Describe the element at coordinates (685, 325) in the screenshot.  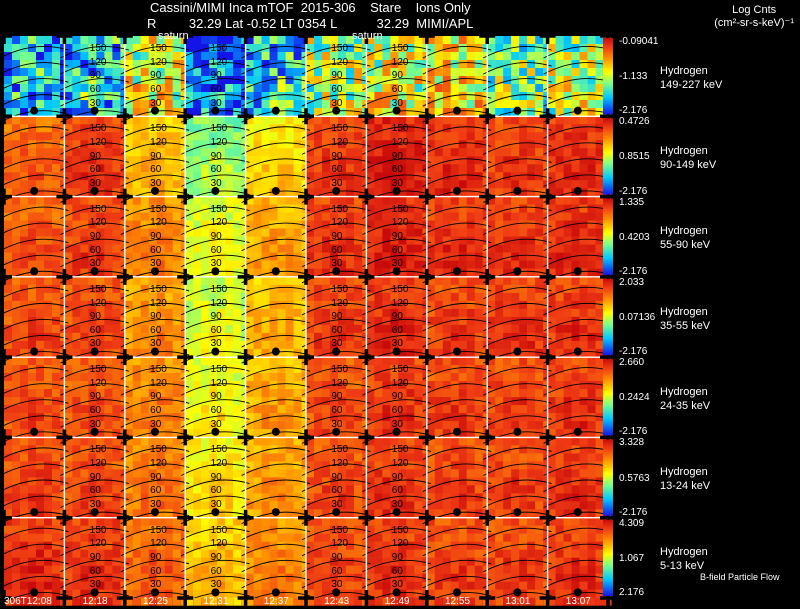
I see `band-energy-label: 35-55 keV` at that location.